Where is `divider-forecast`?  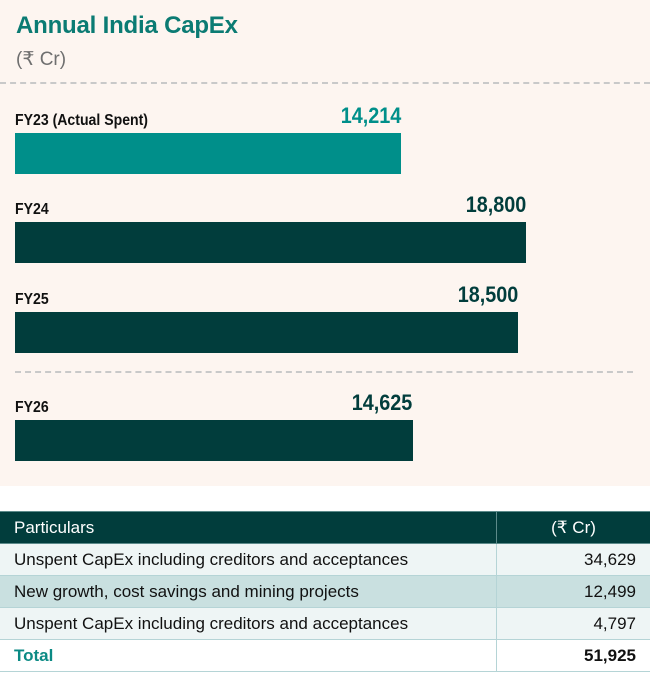
divider-forecast is located at coordinates (324, 372).